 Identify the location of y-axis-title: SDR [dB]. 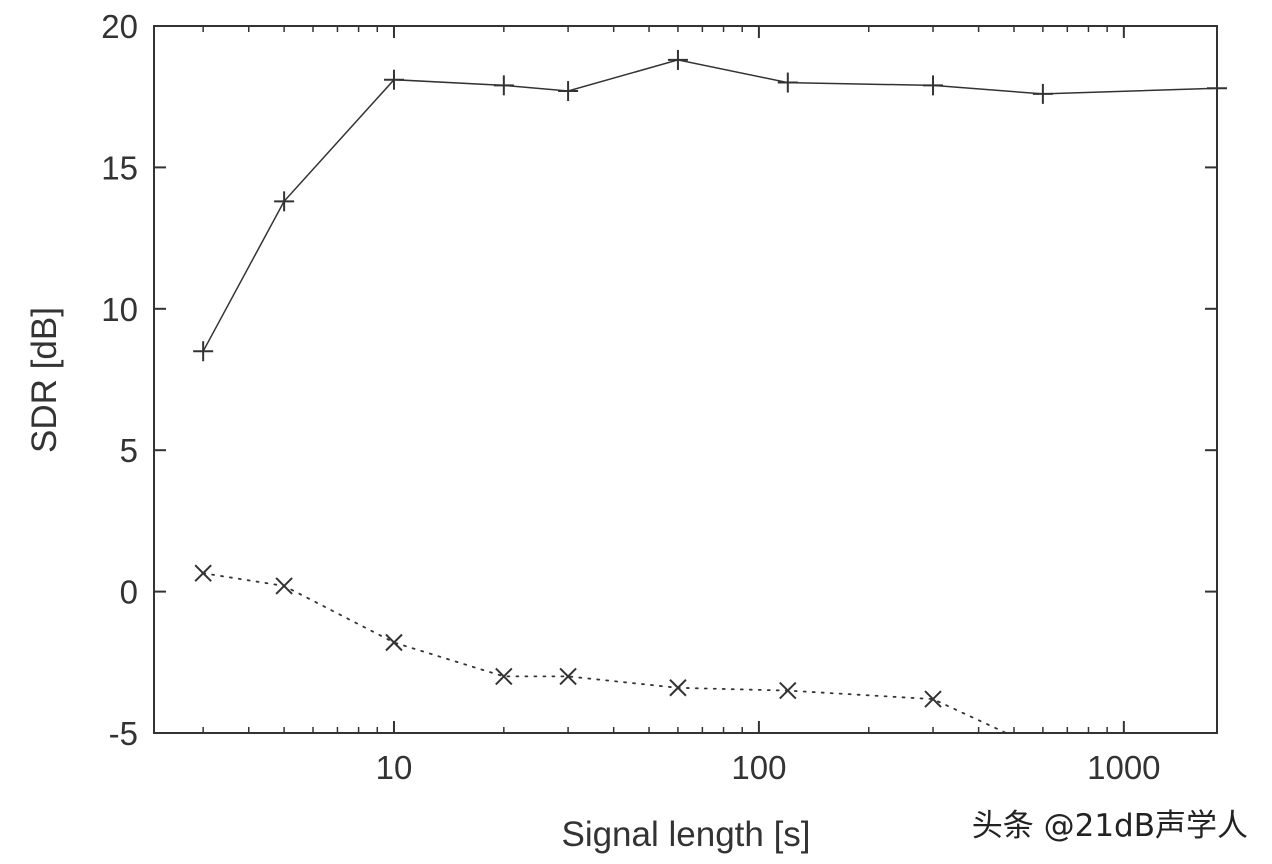
(44, 380).